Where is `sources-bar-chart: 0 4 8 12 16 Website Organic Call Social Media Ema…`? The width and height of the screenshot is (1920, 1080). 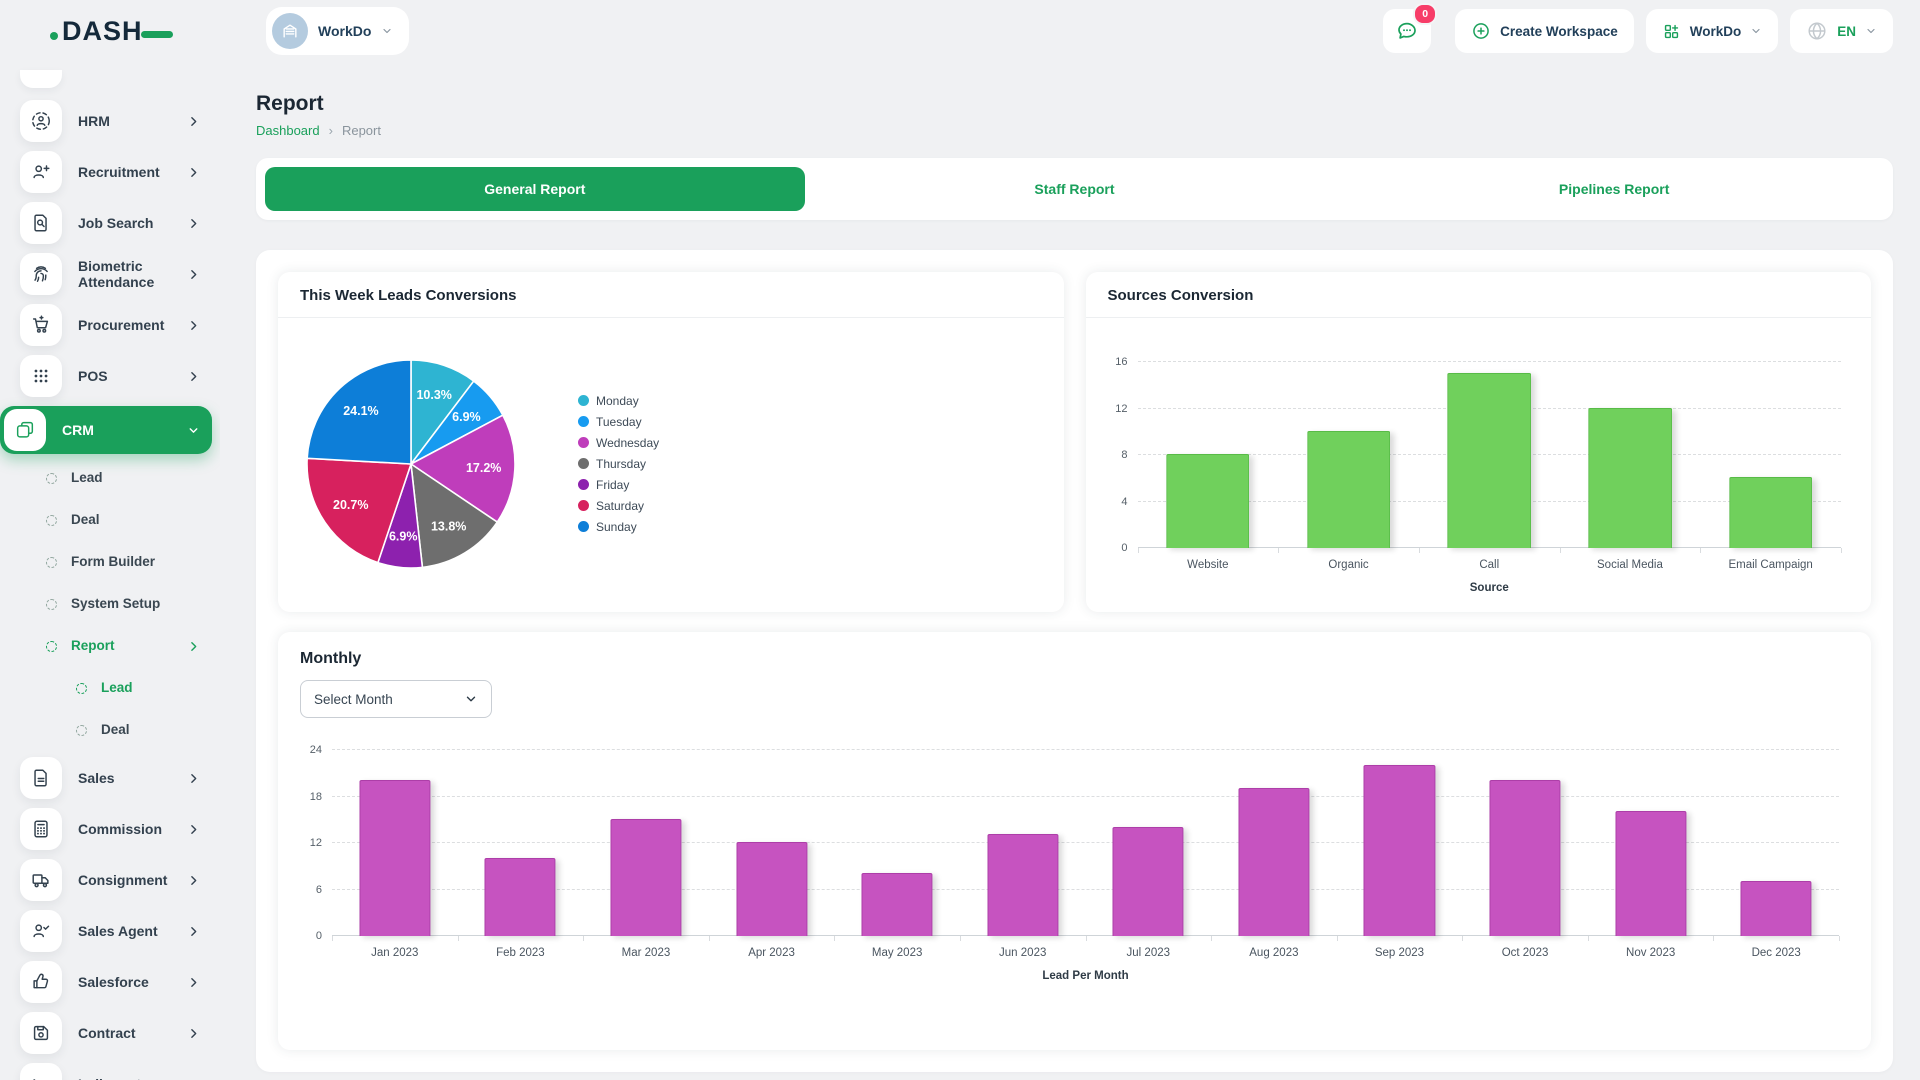
sources-bar-chart: 0 4 8 12 16 Website Organic Call Social Media Ema… is located at coordinates (1479, 465).